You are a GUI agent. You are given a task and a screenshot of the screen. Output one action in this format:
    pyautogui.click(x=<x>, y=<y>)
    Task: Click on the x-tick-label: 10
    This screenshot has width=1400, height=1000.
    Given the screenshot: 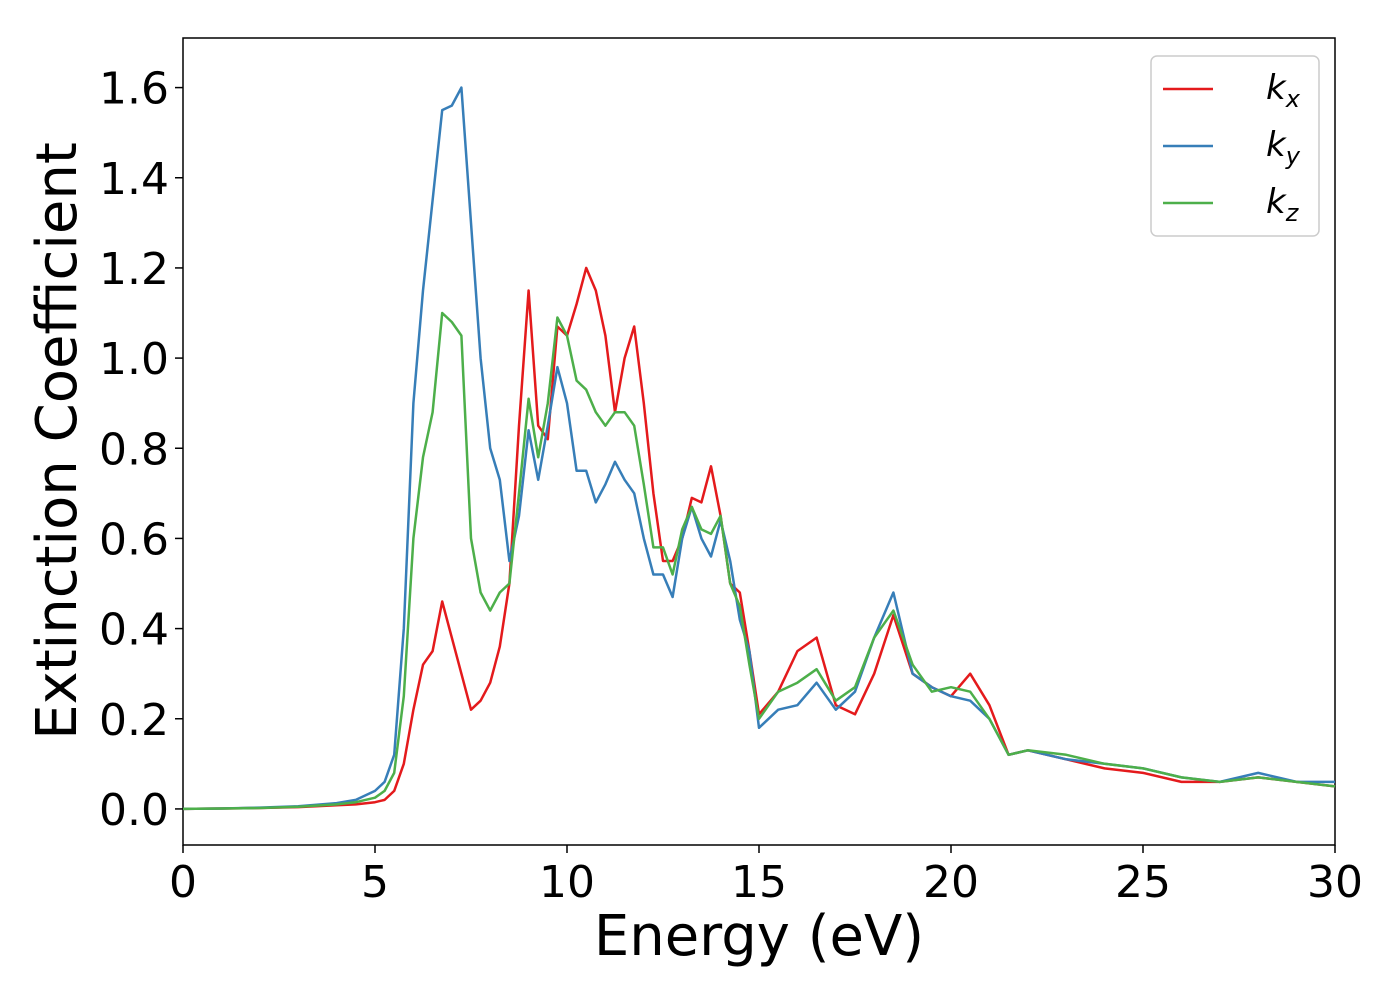 What is the action you would take?
    pyautogui.click(x=567, y=882)
    